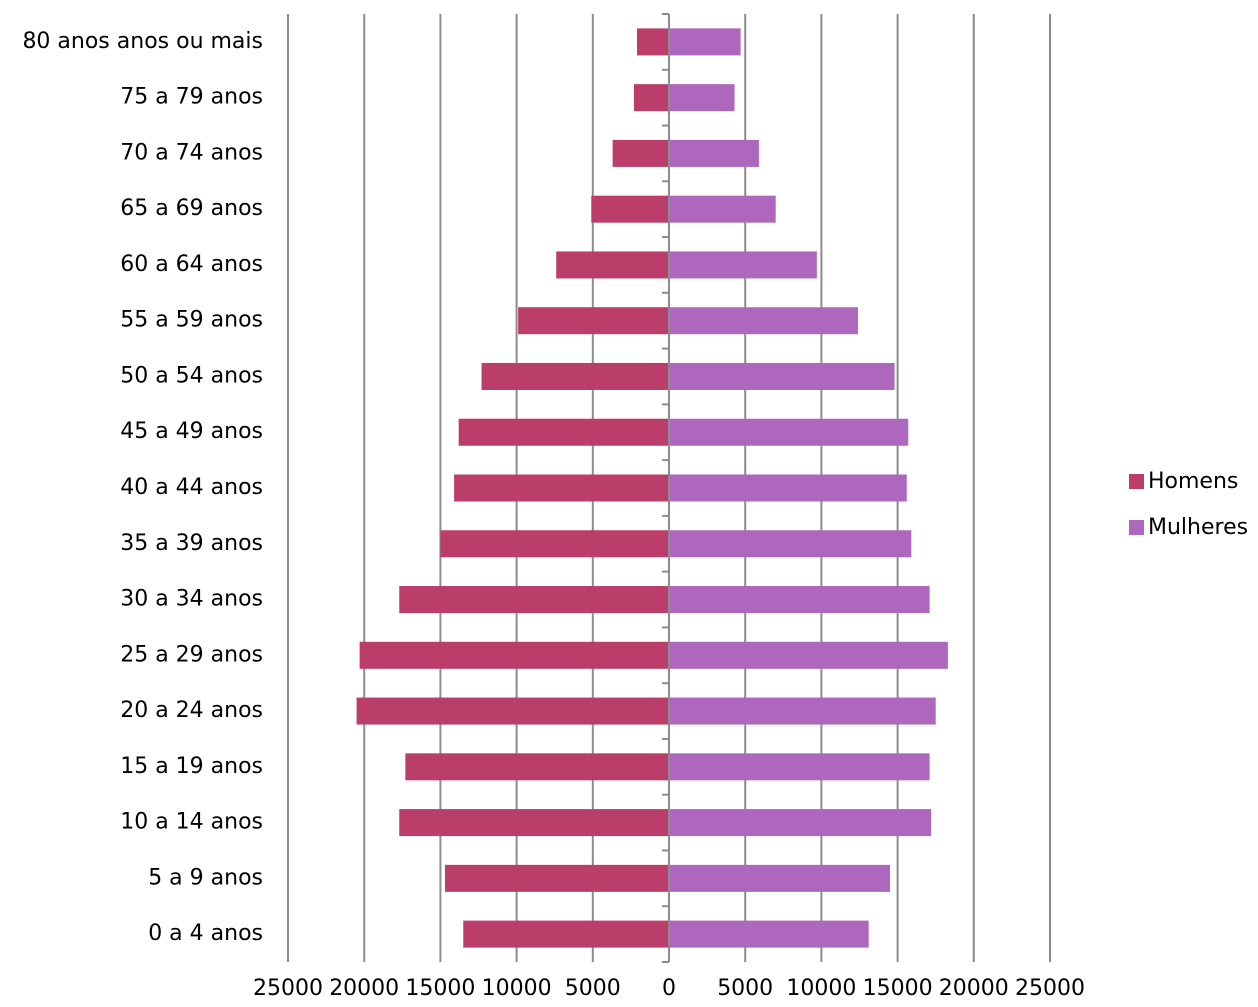 The image size is (1258, 1007). I want to click on category-label: 65 a 69 anos, so click(191, 208).